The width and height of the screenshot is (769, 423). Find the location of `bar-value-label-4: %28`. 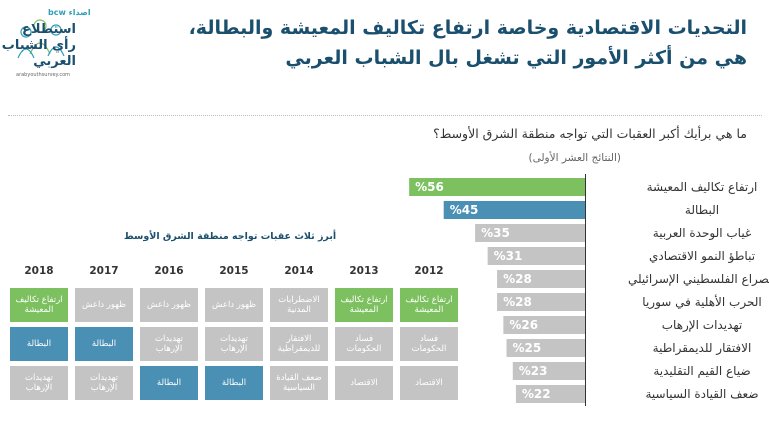

bar-value-label-4: %28 is located at coordinates (517, 279).